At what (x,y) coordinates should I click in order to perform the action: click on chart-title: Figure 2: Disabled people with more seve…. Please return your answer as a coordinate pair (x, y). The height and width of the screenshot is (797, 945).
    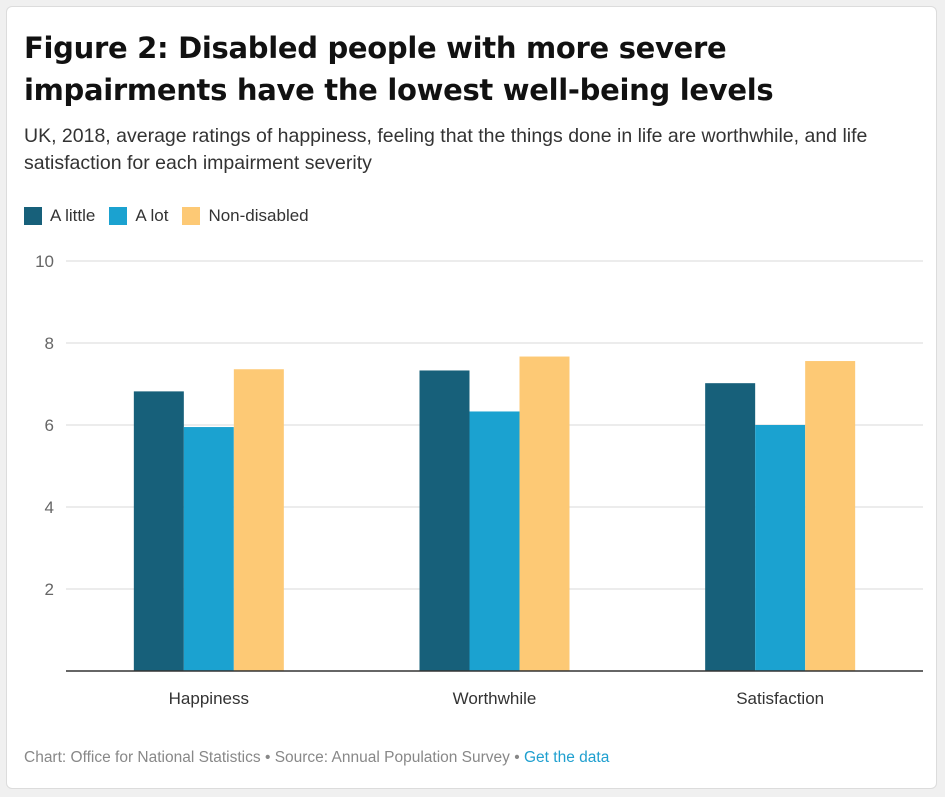
    Looking at the image, I should click on (399, 69).